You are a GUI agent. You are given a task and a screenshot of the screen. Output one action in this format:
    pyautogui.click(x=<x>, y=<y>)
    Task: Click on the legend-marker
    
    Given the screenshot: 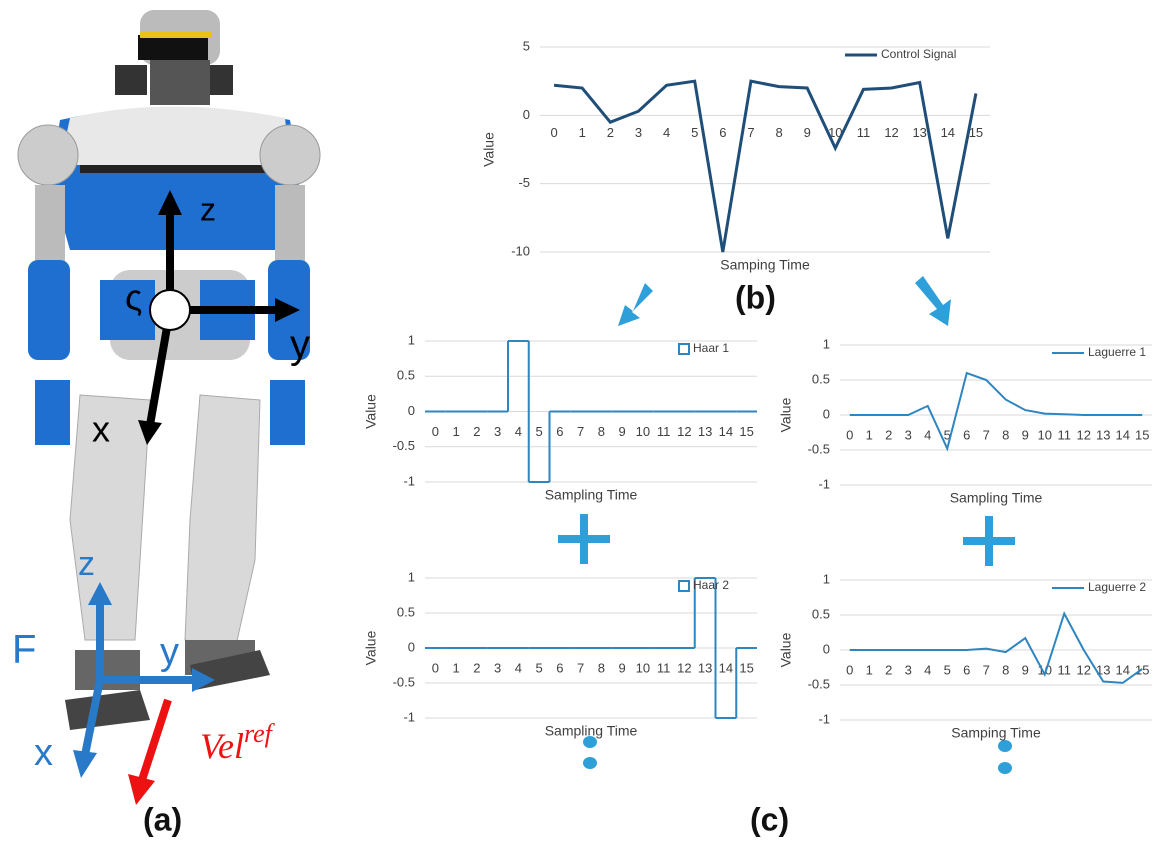 What is the action you would take?
    pyautogui.click(x=684, y=349)
    